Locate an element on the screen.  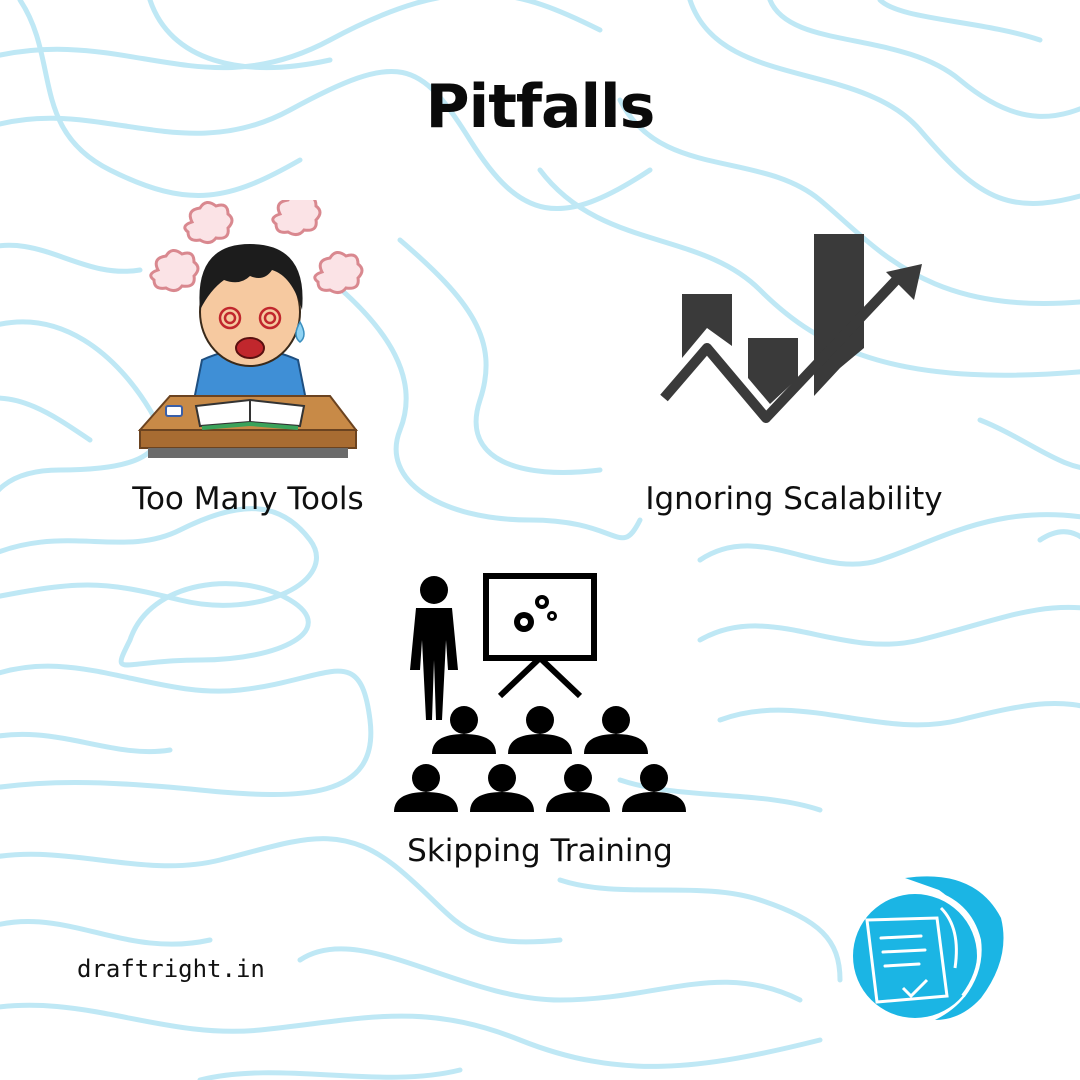
presentation-audience-icon is located at coordinates (540, 692).